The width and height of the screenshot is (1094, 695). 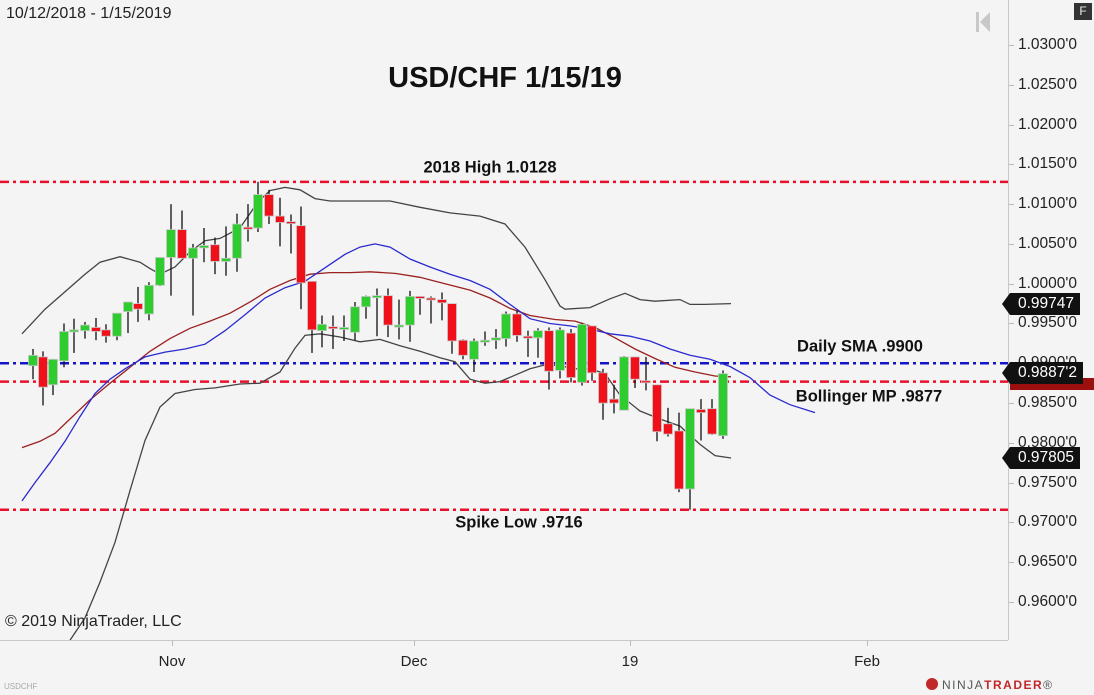 I want to click on ninjatrader-logo-icon, so click(x=932, y=684).